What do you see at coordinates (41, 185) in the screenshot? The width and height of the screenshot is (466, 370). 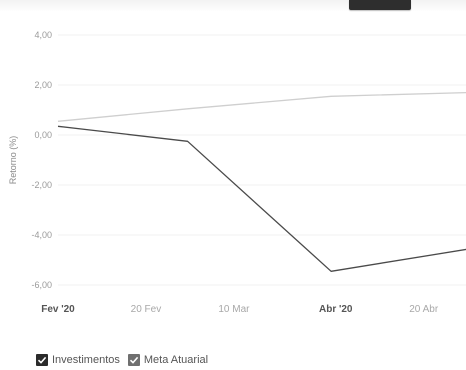 I see `y-tick-label: -2,00` at bounding box center [41, 185].